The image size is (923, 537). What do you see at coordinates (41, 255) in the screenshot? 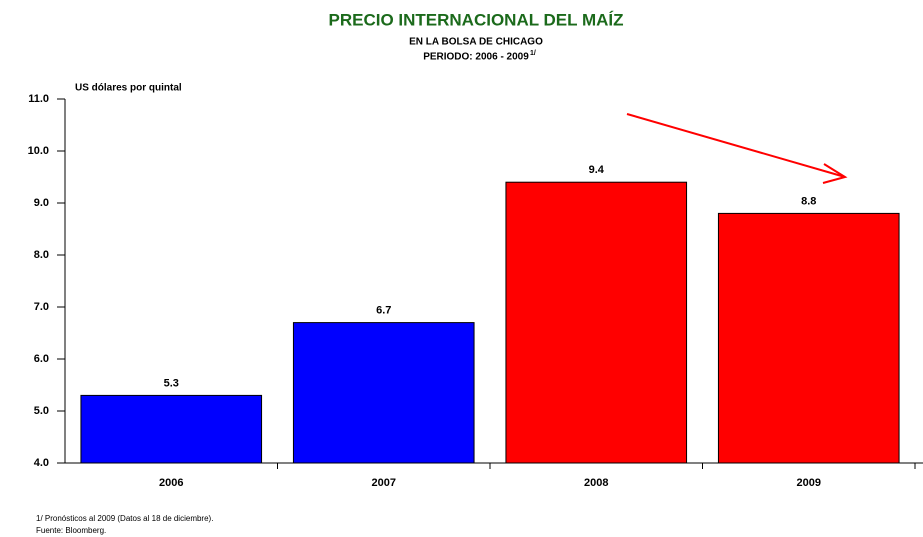
I see `y-tick-label: 8.0` at bounding box center [41, 255].